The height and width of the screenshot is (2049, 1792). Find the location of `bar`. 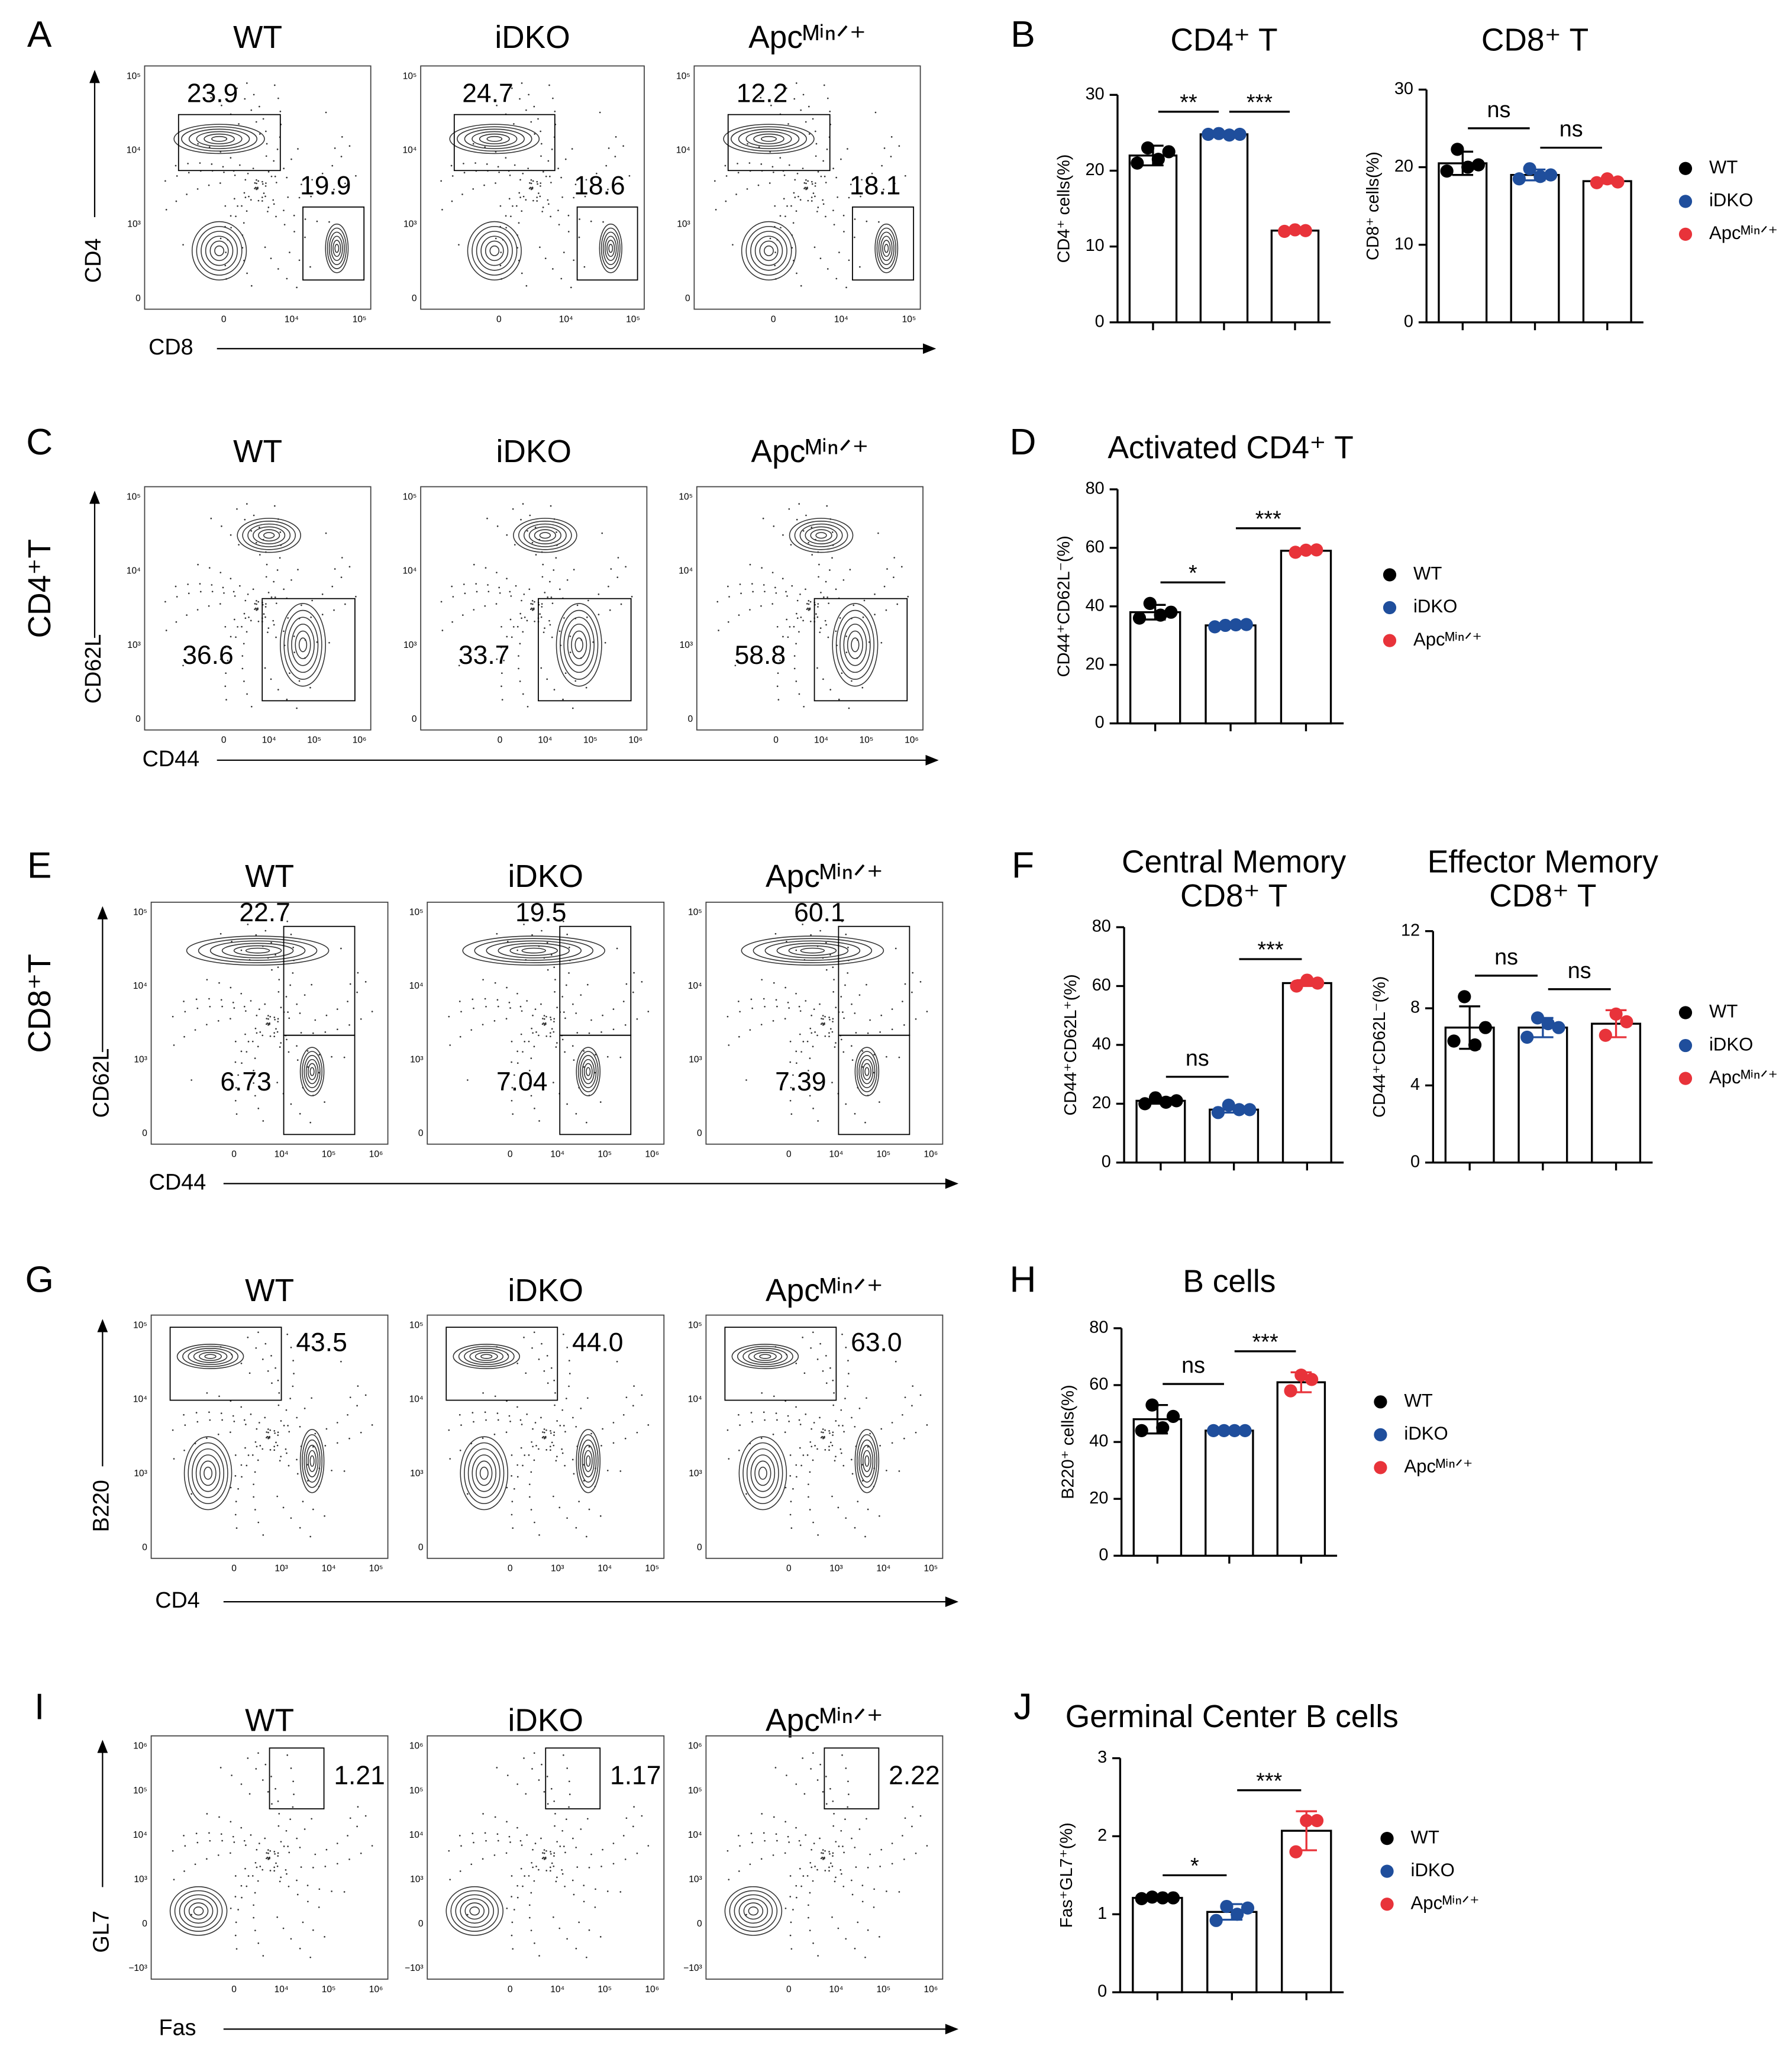

bar is located at coordinates (1157, 1945).